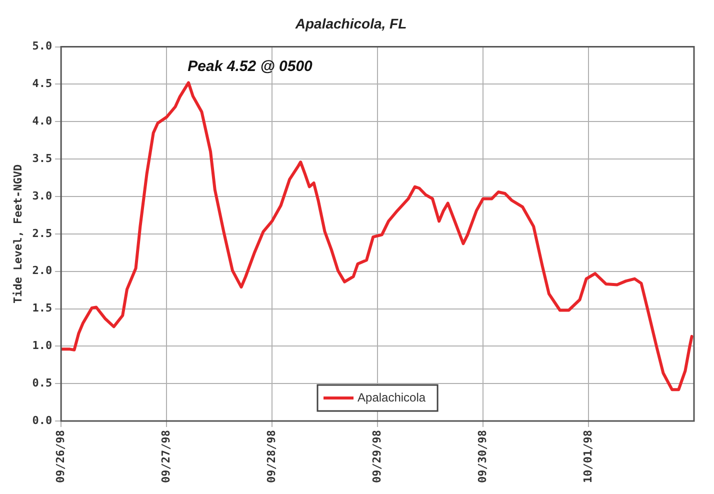 This screenshot has width=714, height=494. Describe the element at coordinates (42, 345) in the screenshot. I see `y-tick-label: 1.0` at that location.